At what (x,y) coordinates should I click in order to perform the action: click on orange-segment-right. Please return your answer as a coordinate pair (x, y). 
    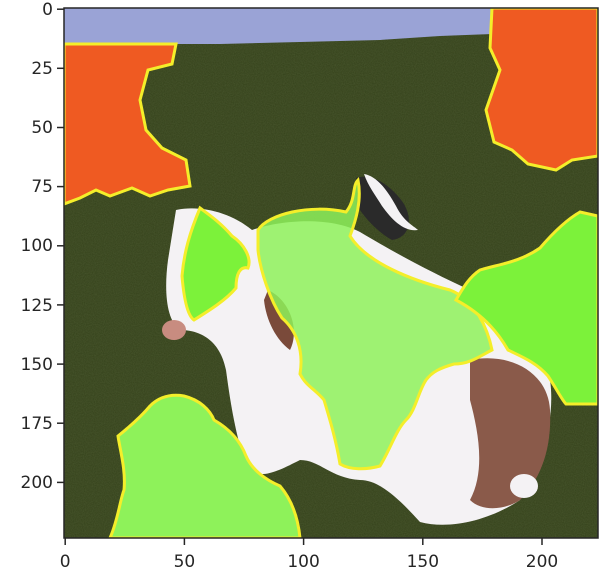
    Looking at the image, I should click on (541, 90).